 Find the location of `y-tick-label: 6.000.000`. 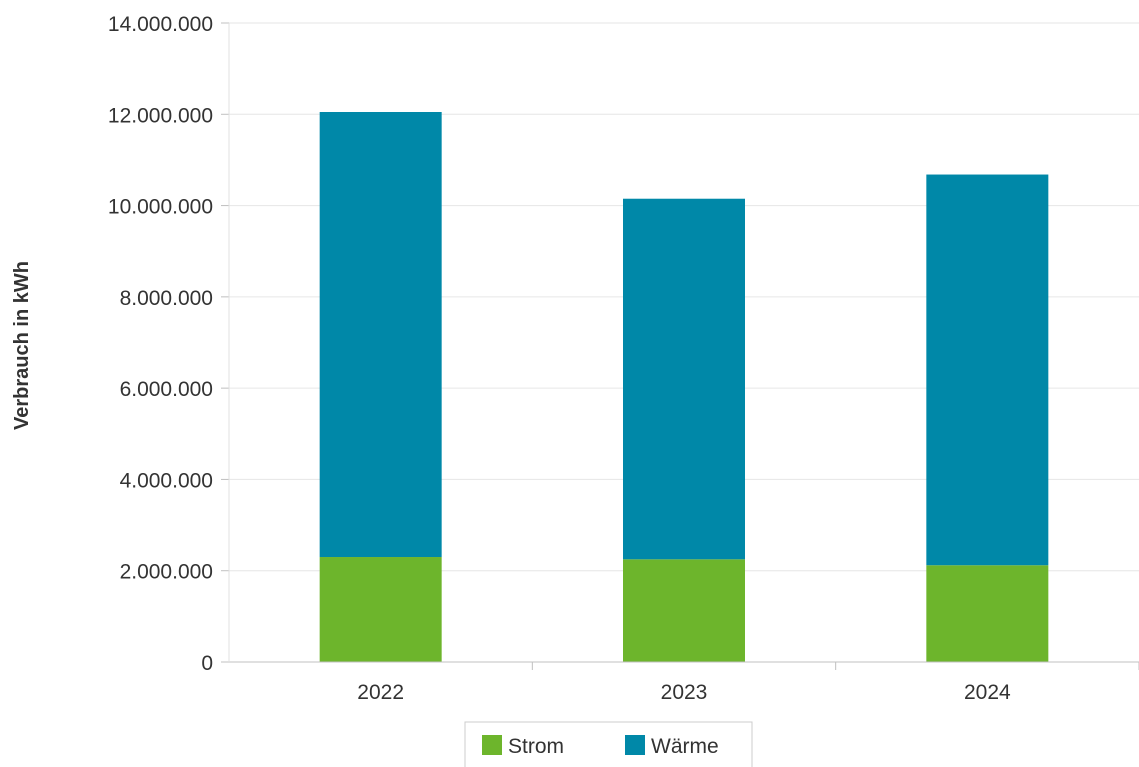

y-tick-label: 6.000.000 is located at coordinates (166, 389).